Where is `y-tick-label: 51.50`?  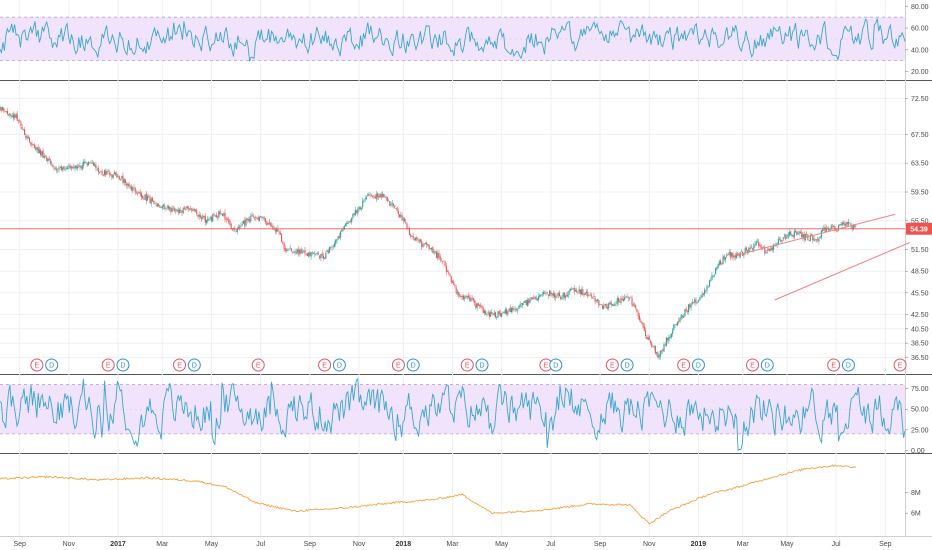 y-tick-label: 51.50 is located at coordinates (920, 250).